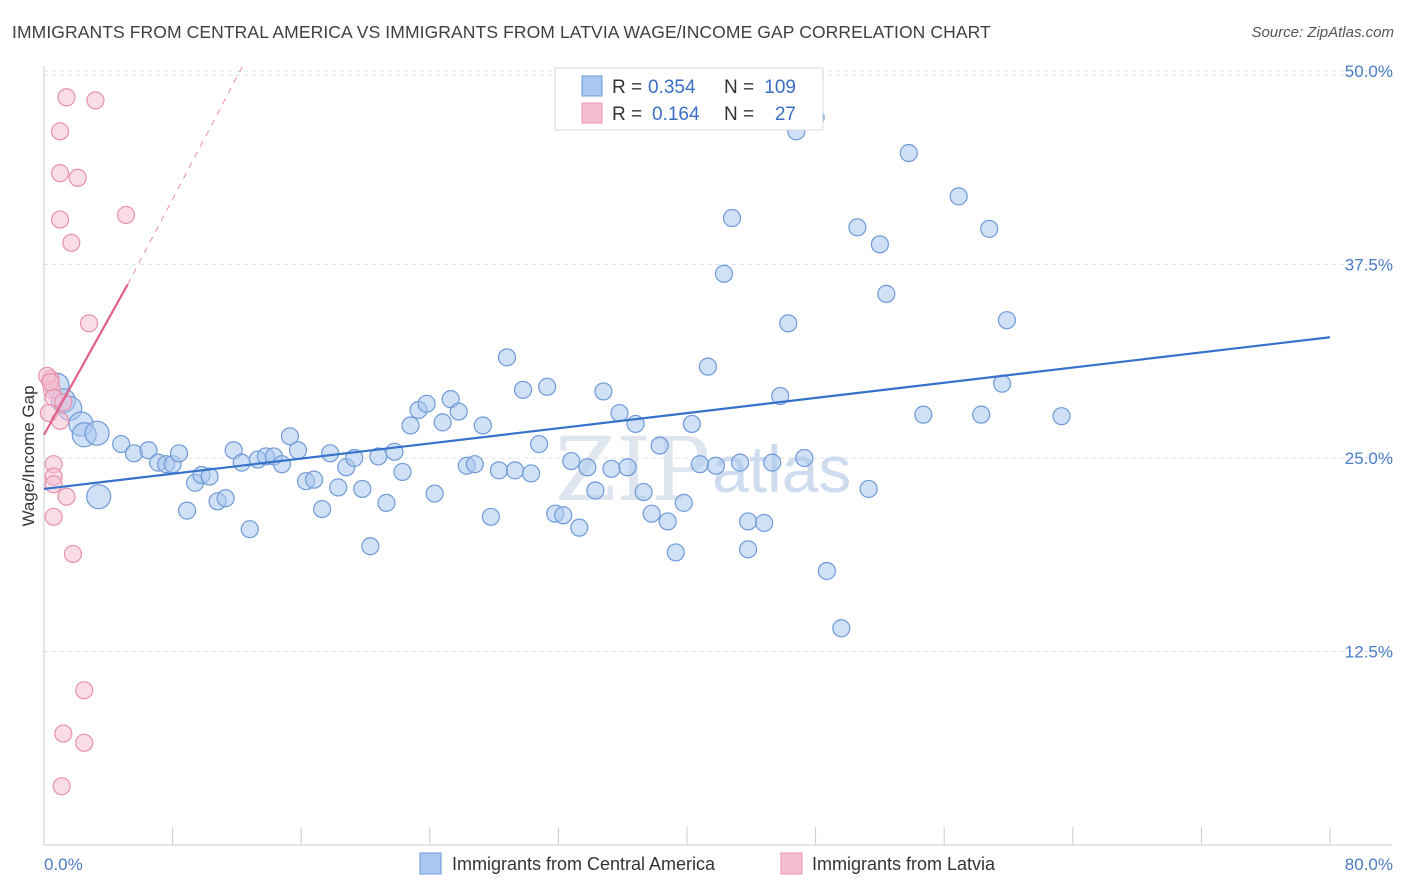 The width and height of the screenshot is (1406, 892). Describe the element at coordinates (1369, 864) in the screenshot. I see `x-tick-label: 80.0%` at that location.